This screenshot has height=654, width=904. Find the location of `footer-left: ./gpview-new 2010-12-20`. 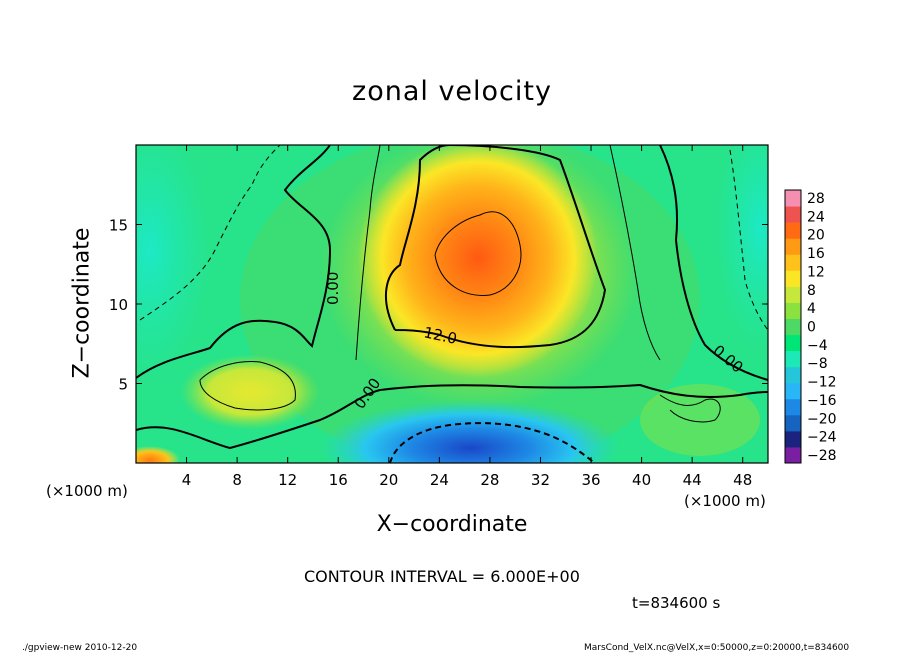

footer-left: ./gpview-new 2010-12-20 is located at coordinates (80, 648).